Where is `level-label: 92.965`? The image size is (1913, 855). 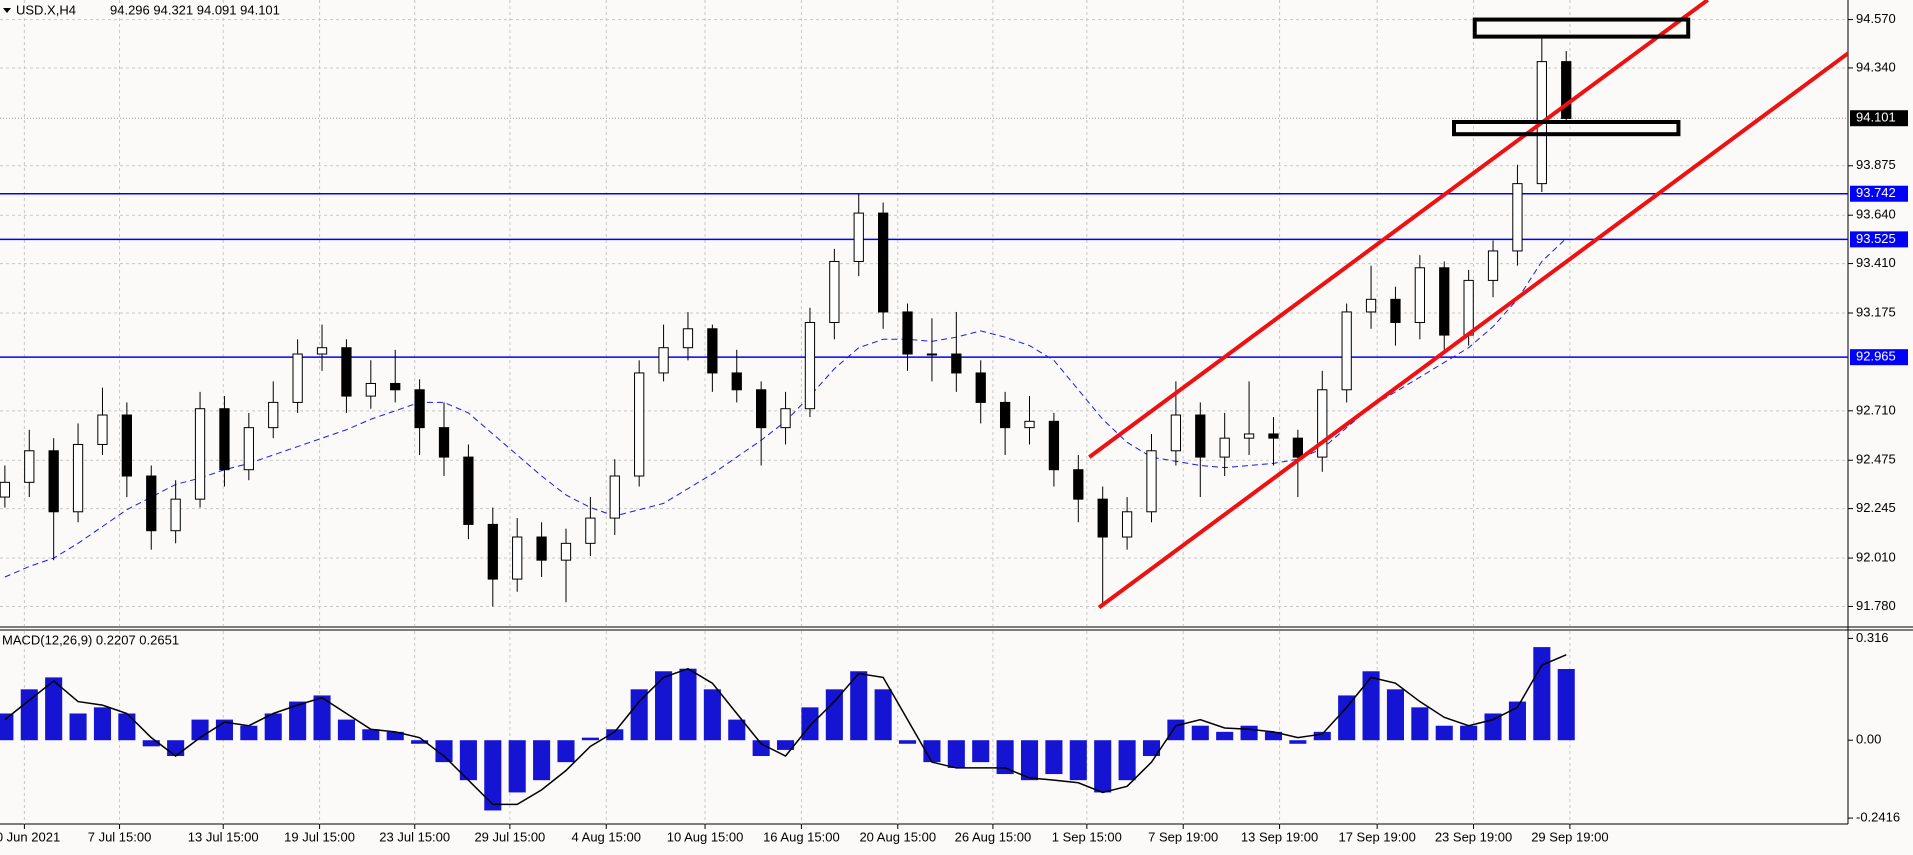 level-label: 92.965 is located at coordinates (1876, 356).